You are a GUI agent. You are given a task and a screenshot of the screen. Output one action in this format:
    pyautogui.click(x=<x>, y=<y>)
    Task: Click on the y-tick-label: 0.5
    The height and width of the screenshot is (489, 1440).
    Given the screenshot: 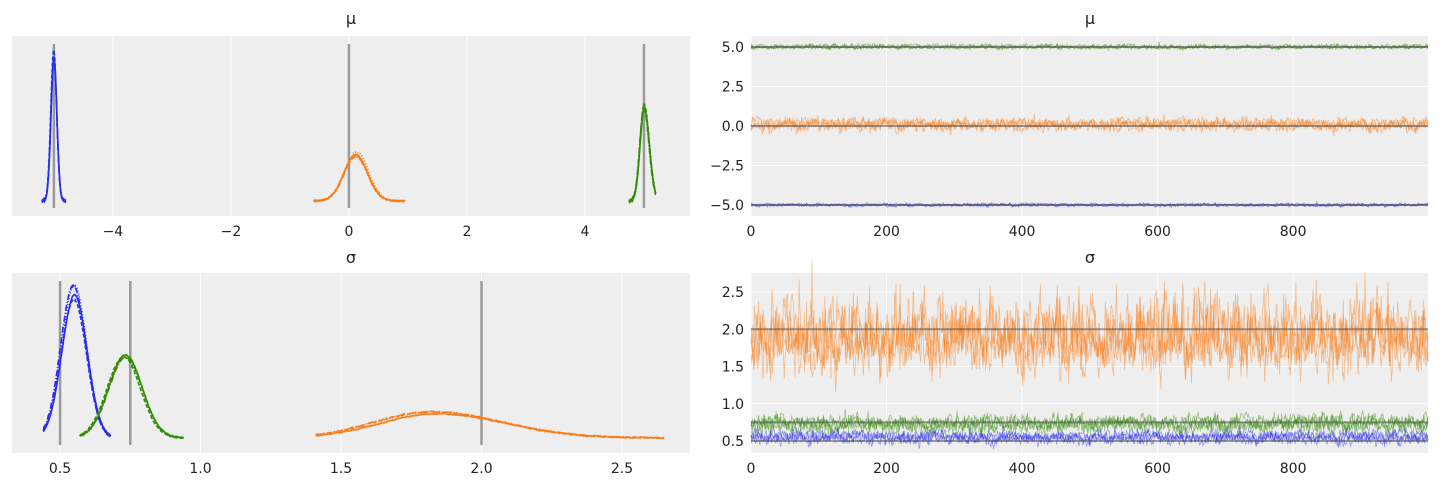 What is the action you would take?
    pyautogui.click(x=733, y=442)
    